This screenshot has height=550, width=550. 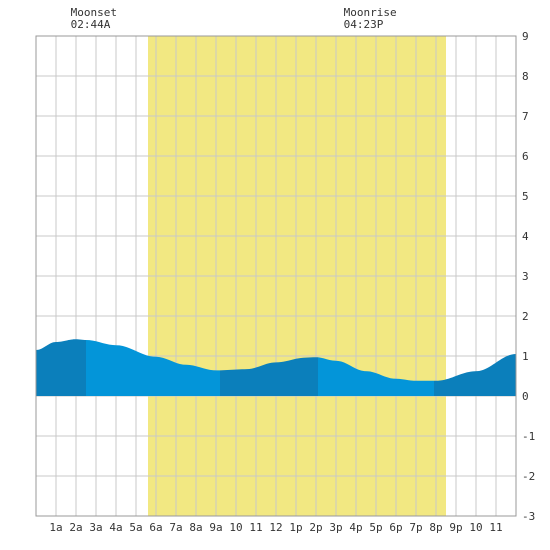 I want to click on y-tick-label: 3, so click(x=525, y=276).